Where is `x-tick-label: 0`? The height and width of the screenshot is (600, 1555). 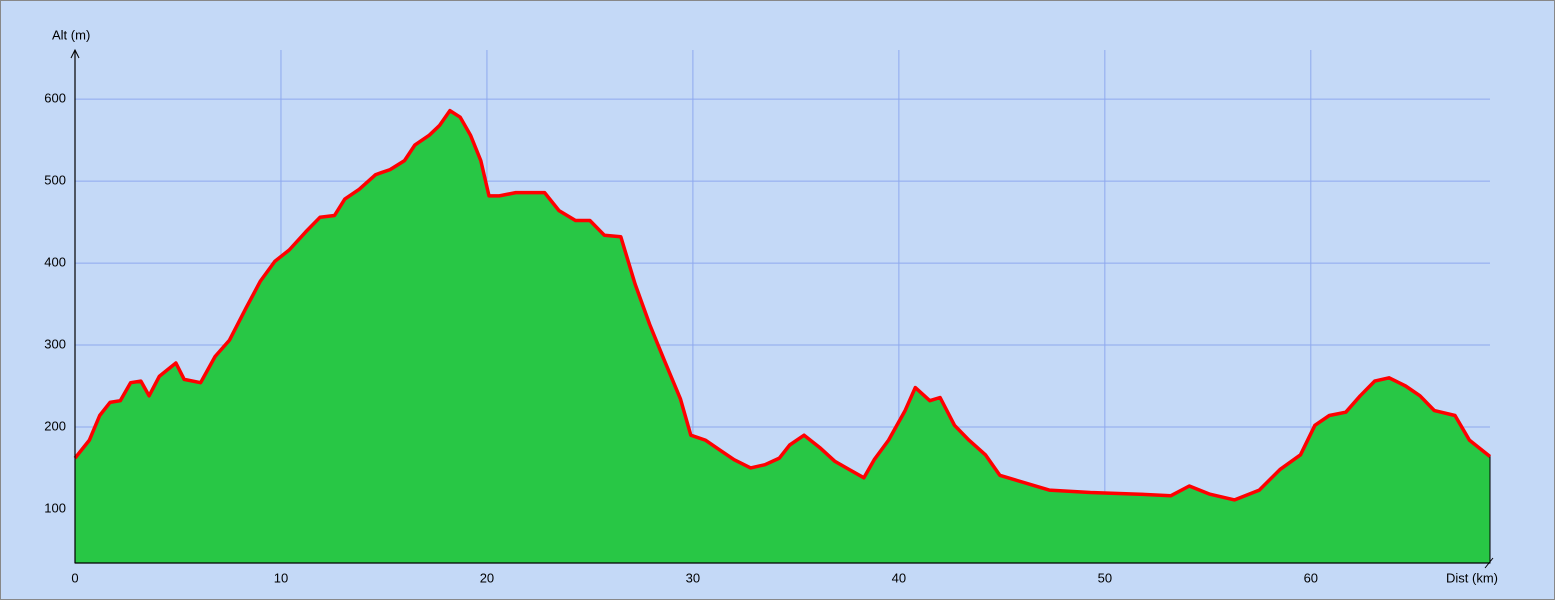 x-tick-label: 0 is located at coordinates (74, 577).